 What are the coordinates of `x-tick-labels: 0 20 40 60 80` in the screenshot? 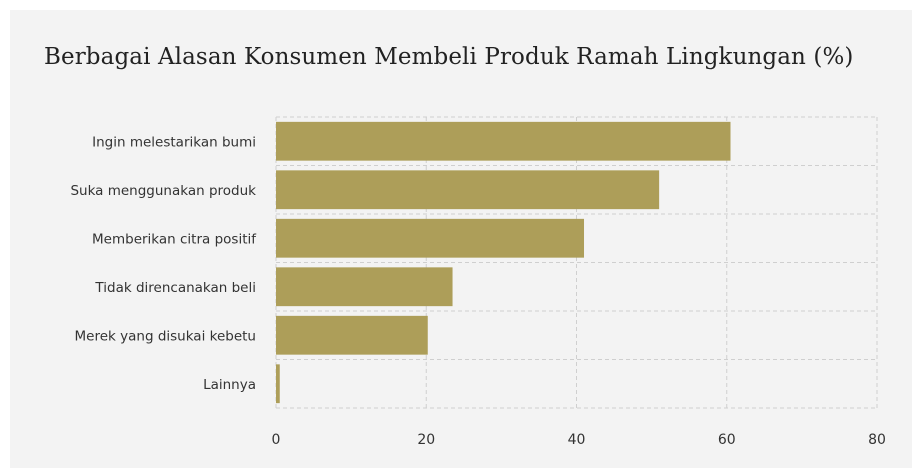 It's located at (579, 440).